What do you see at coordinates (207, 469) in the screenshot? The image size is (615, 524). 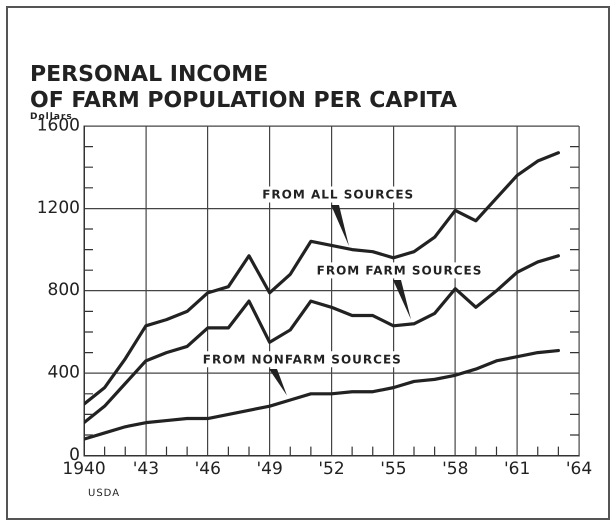 I see `x-tick-label: '46` at bounding box center [207, 469].